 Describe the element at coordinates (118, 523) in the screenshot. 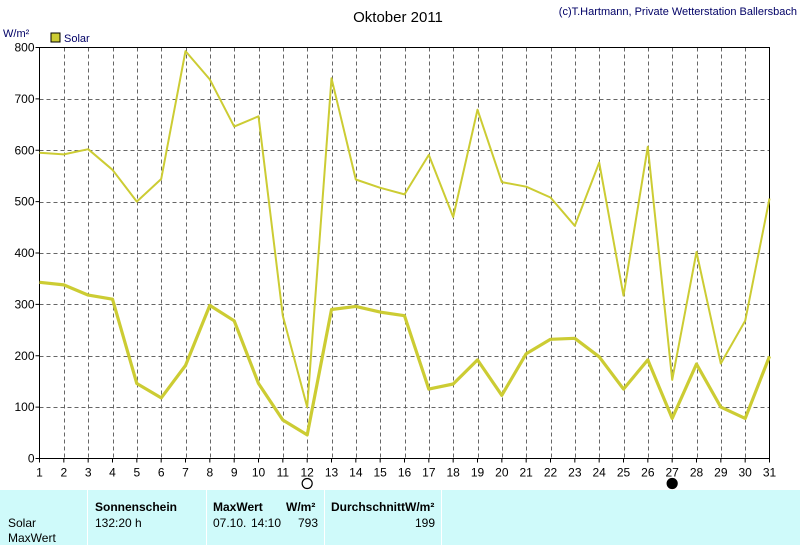

I see `sunshine-value: 132:20 h` at that location.